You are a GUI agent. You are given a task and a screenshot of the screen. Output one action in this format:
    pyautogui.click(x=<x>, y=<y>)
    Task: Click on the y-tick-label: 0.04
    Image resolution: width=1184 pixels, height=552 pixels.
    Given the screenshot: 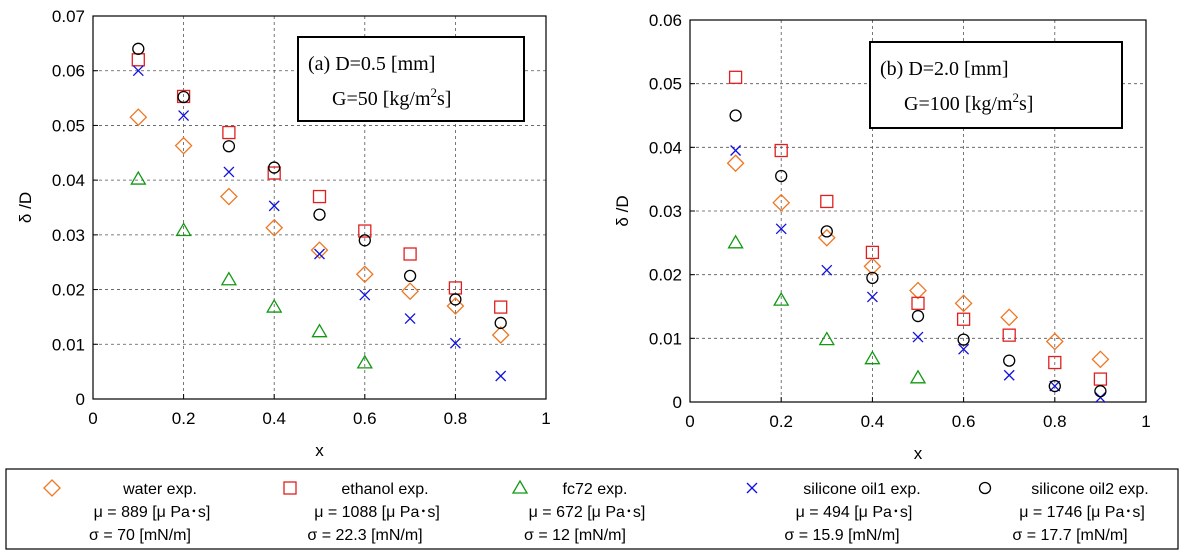 What is the action you would take?
    pyautogui.click(x=665, y=147)
    